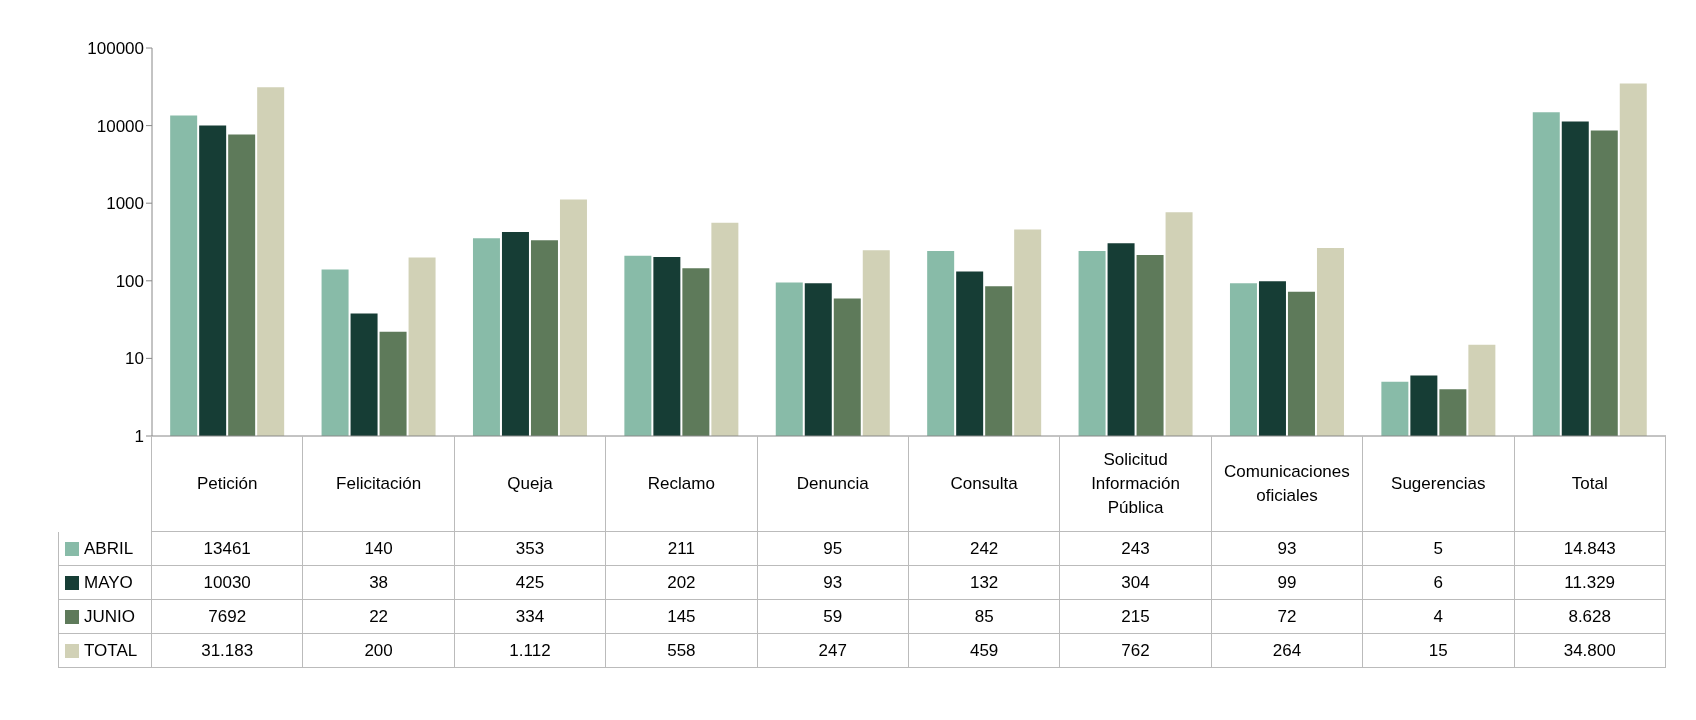  Describe the element at coordinates (125, 204) in the screenshot. I see `y-tick-label: 1000` at that location.